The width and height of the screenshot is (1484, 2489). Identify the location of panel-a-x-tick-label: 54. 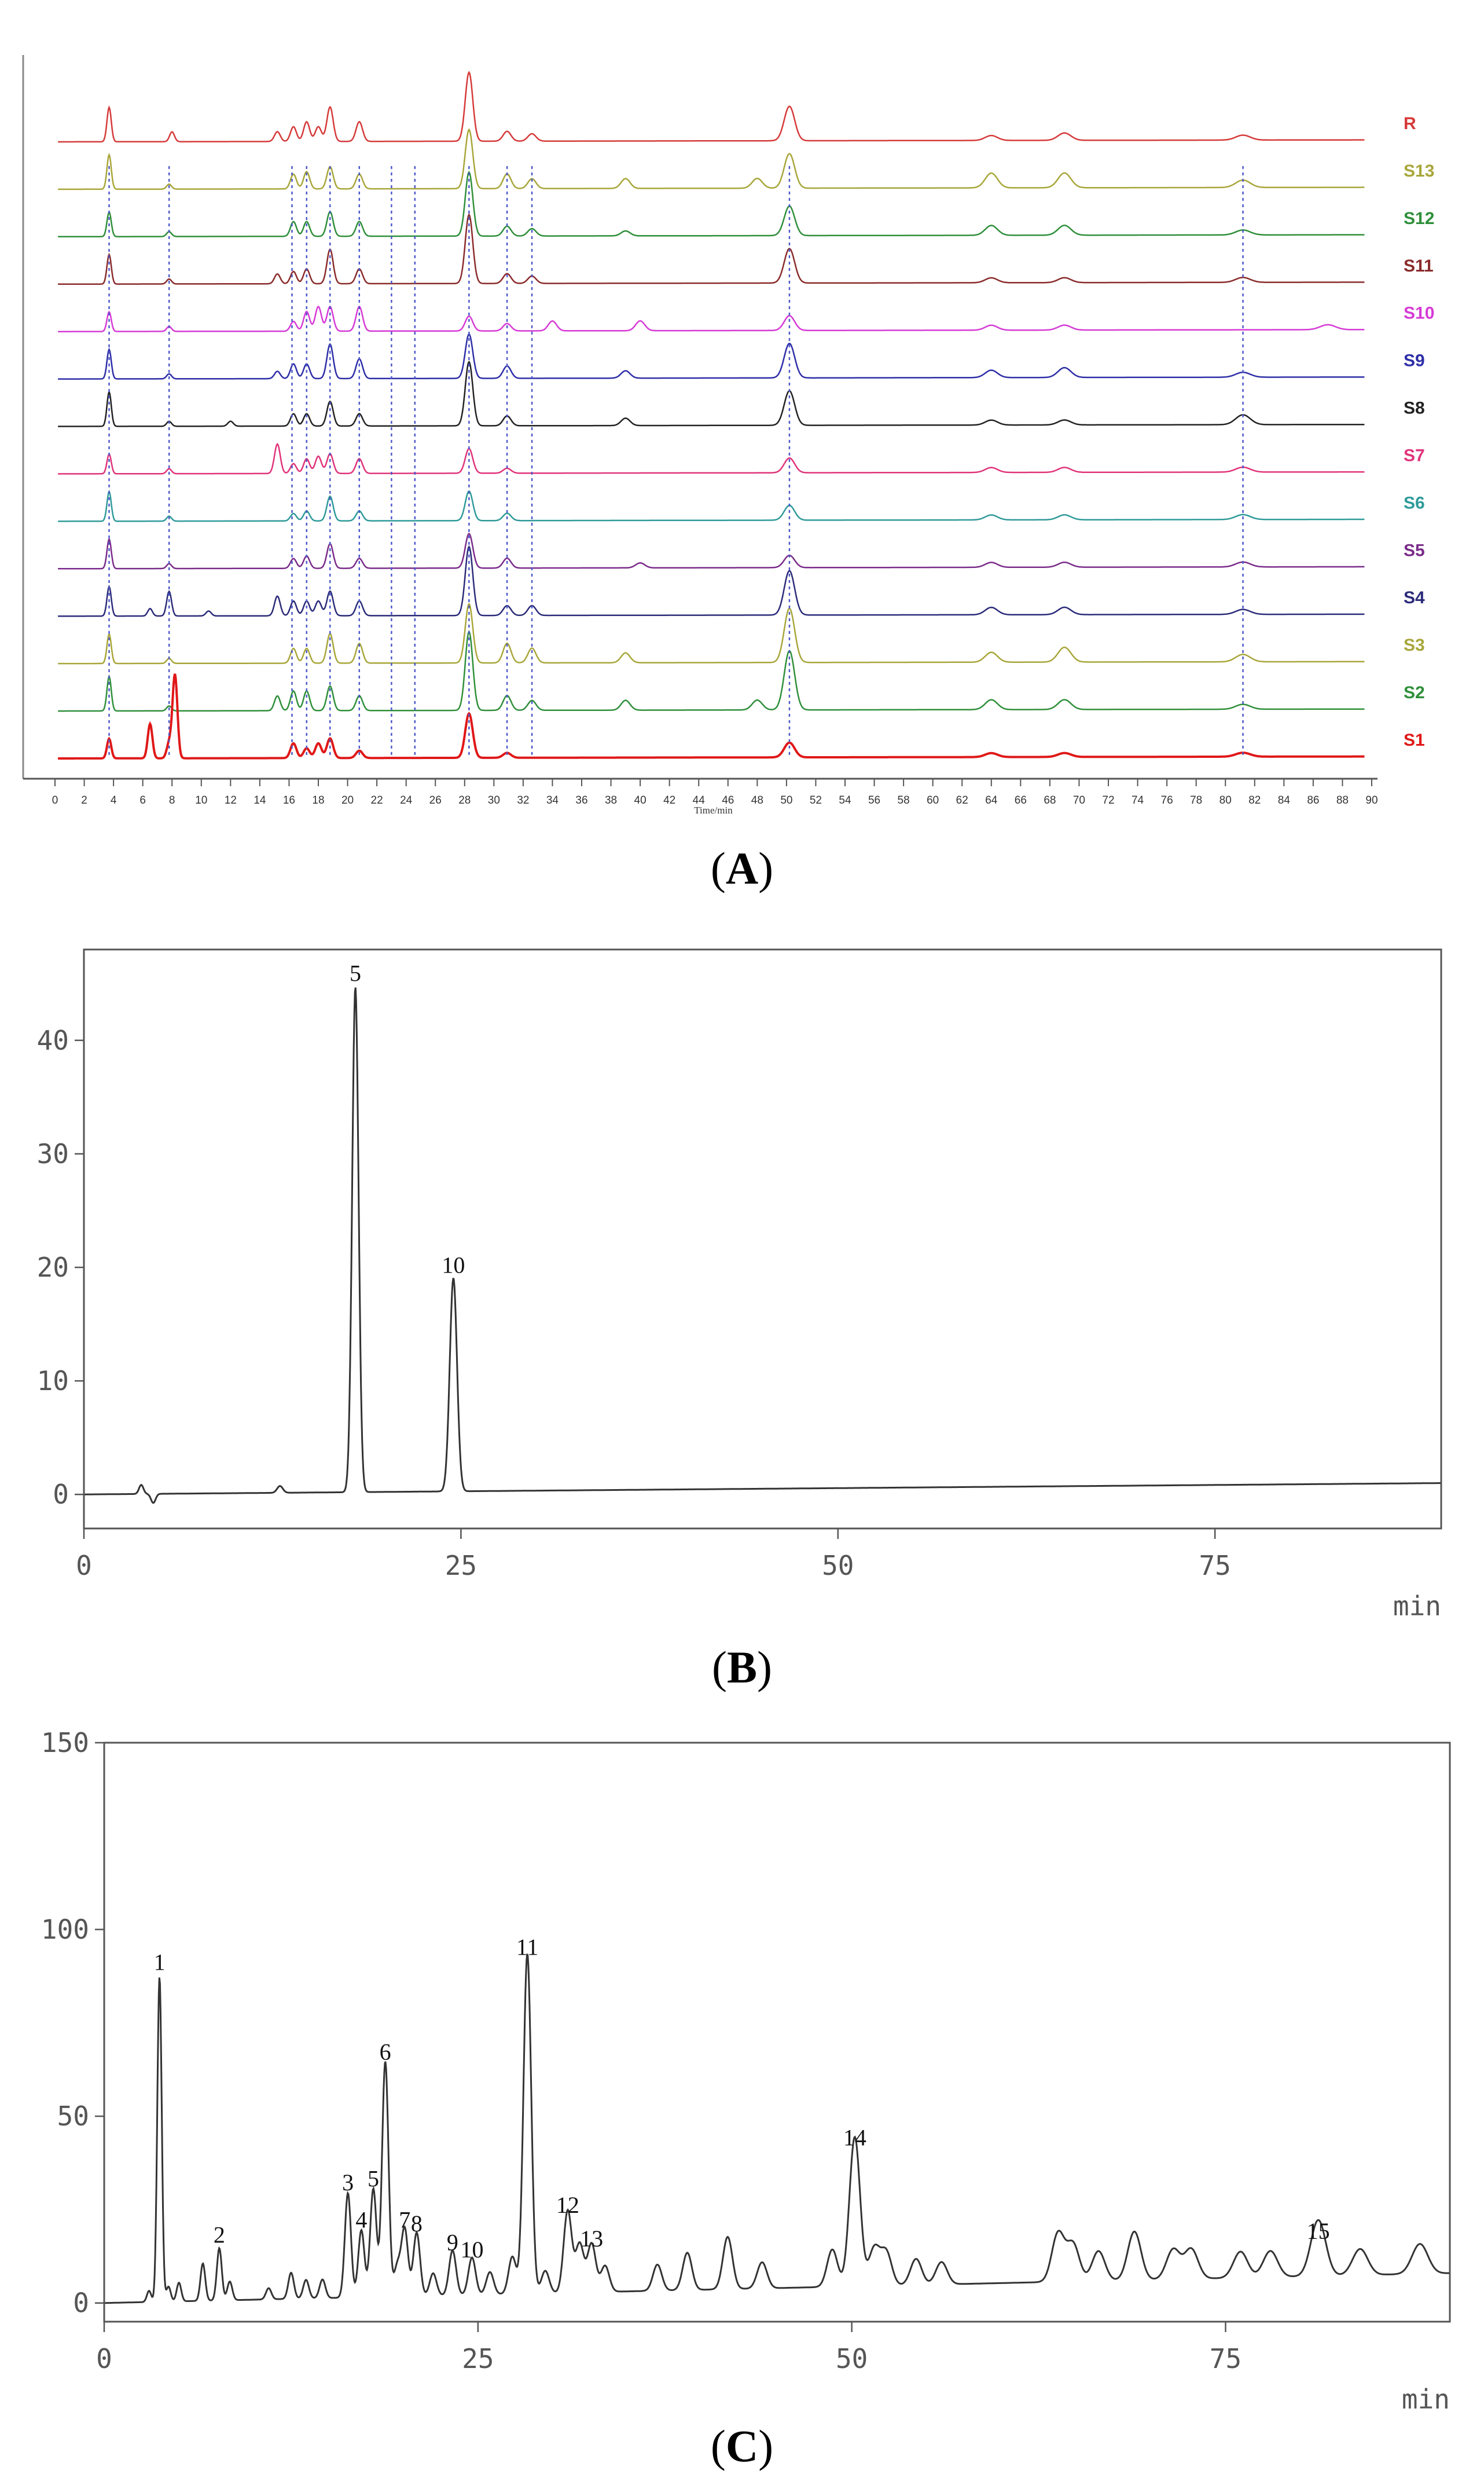
(845, 801).